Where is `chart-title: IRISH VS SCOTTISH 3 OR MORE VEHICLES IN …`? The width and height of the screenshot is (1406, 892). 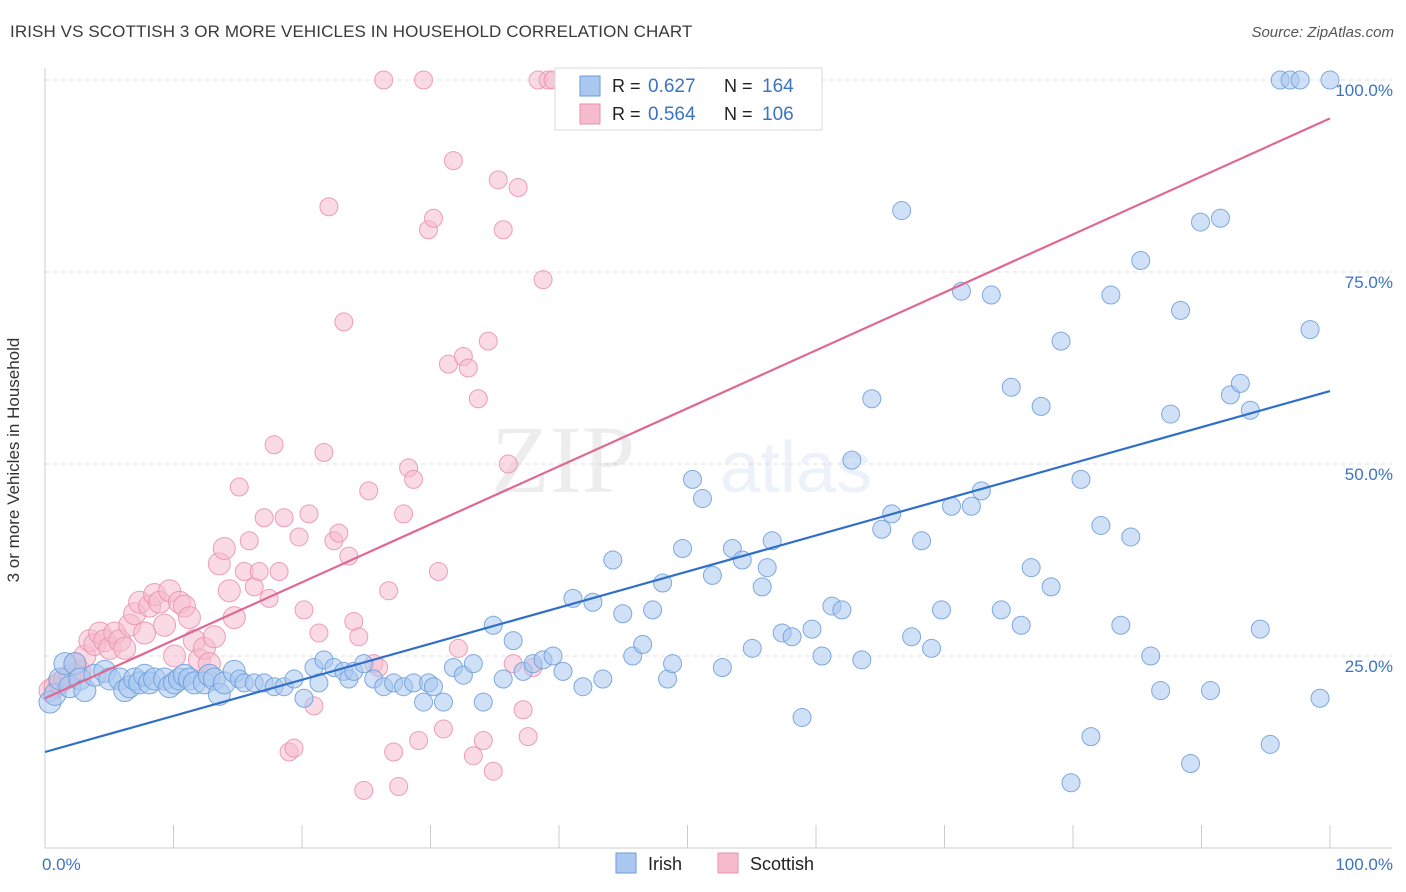
chart-title: IRISH VS SCOTTISH 3 OR MORE VEHICLES IN … is located at coordinates (351, 31).